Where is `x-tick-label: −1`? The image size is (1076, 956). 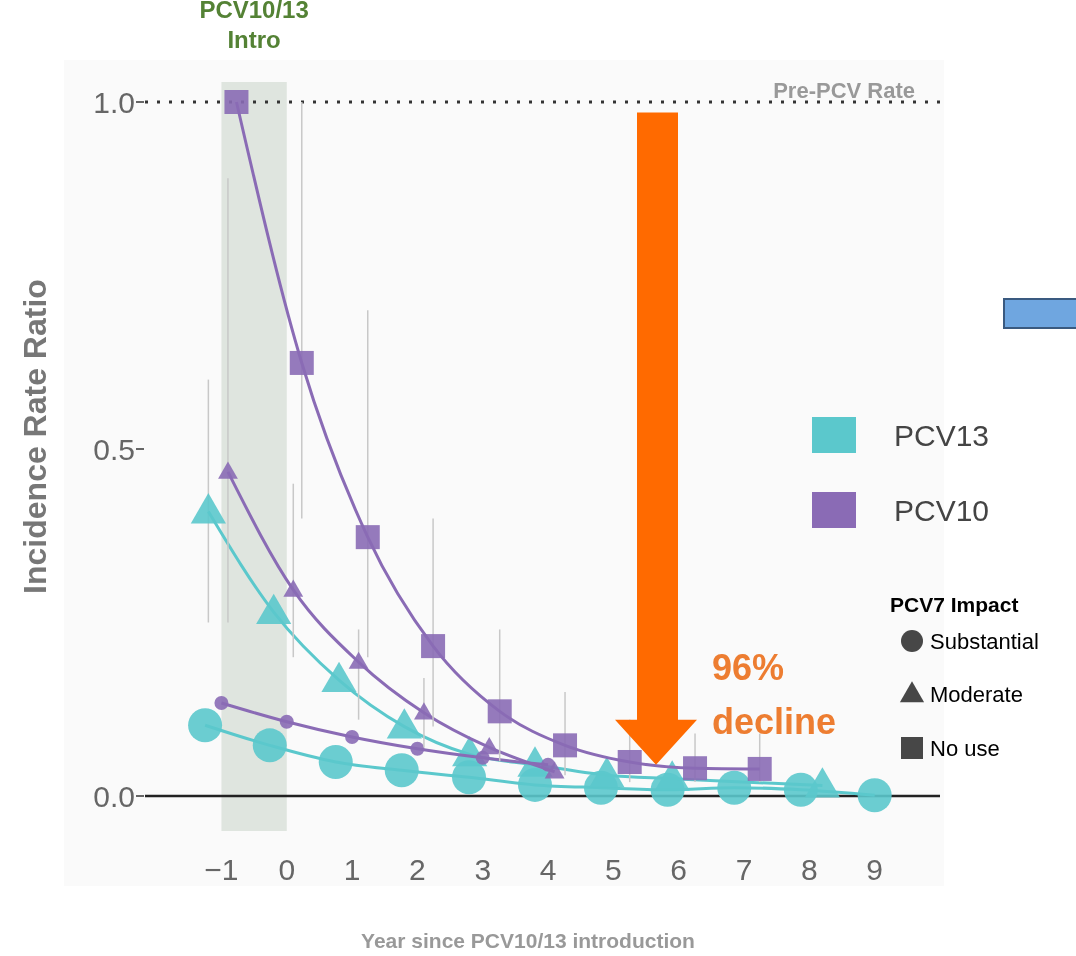
x-tick-label: −1 is located at coordinates (221, 869).